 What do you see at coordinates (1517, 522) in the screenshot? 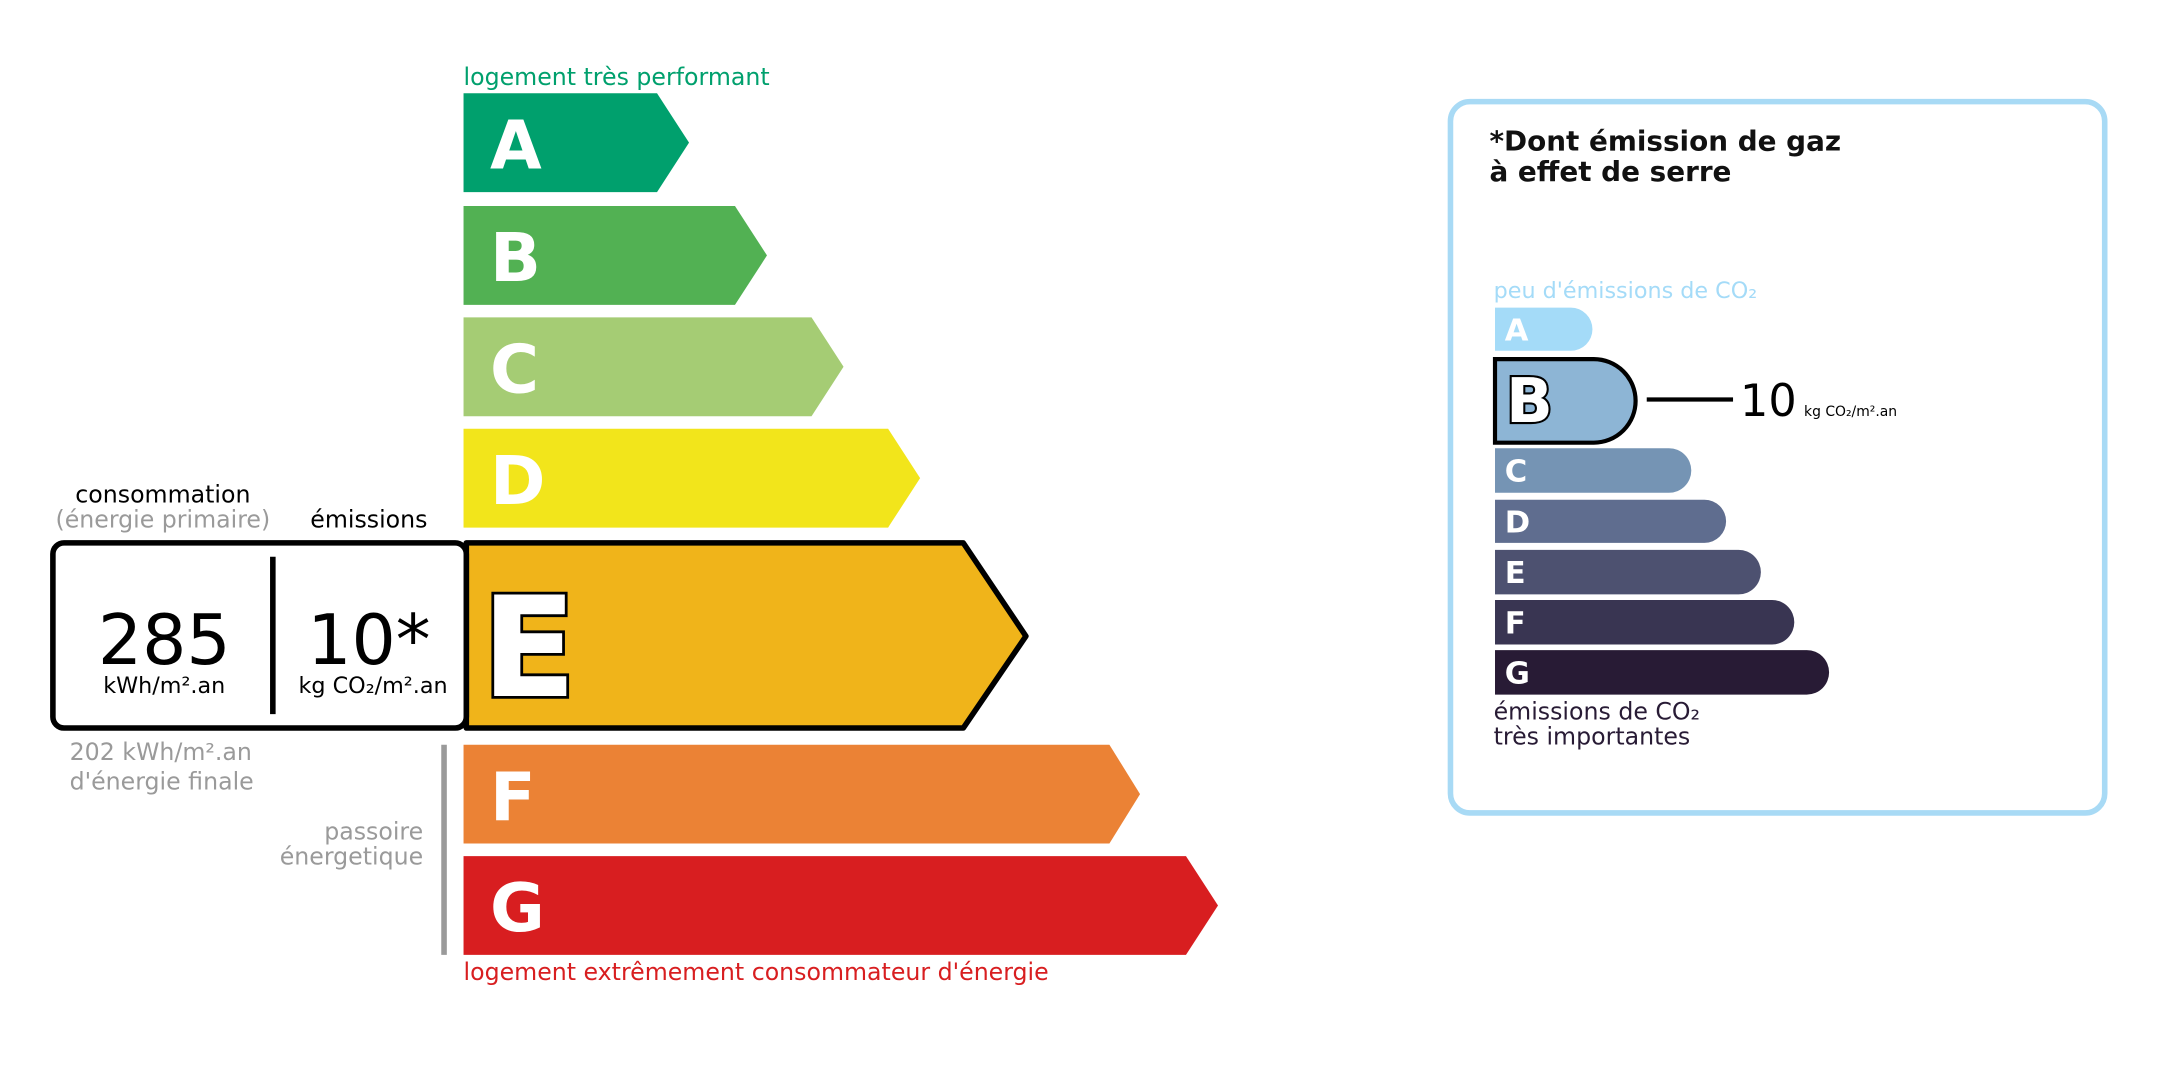
I see `ges-letter-d: D` at bounding box center [1517, 522].